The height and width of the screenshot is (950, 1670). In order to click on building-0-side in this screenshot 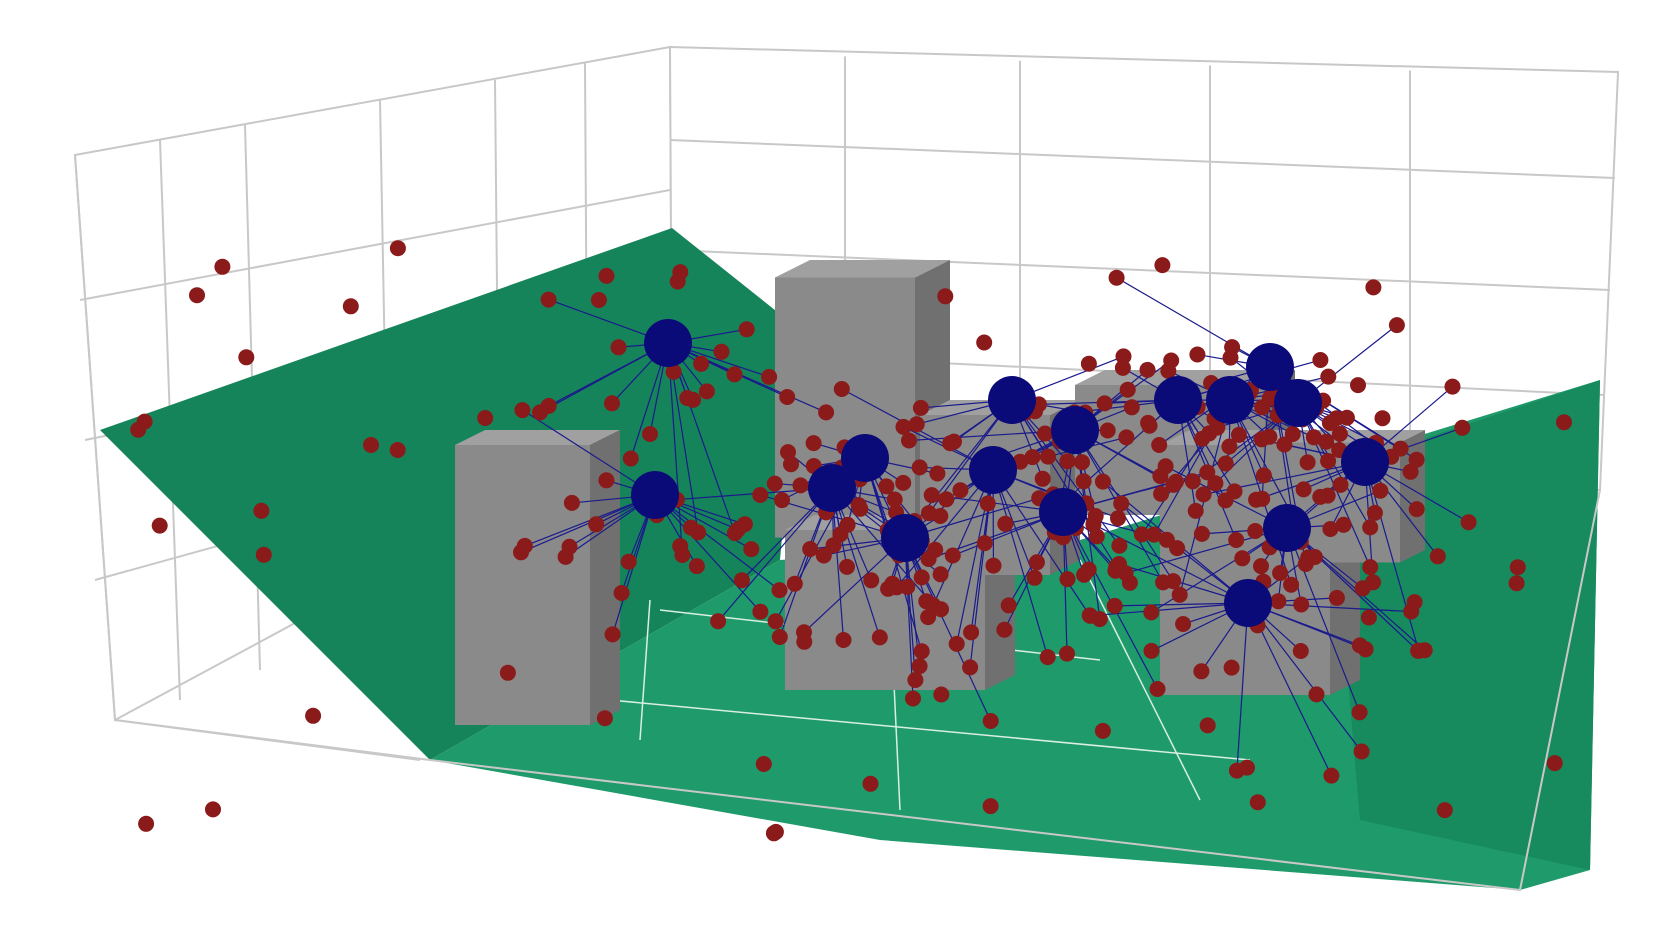, I will do `click(605, 577)`.